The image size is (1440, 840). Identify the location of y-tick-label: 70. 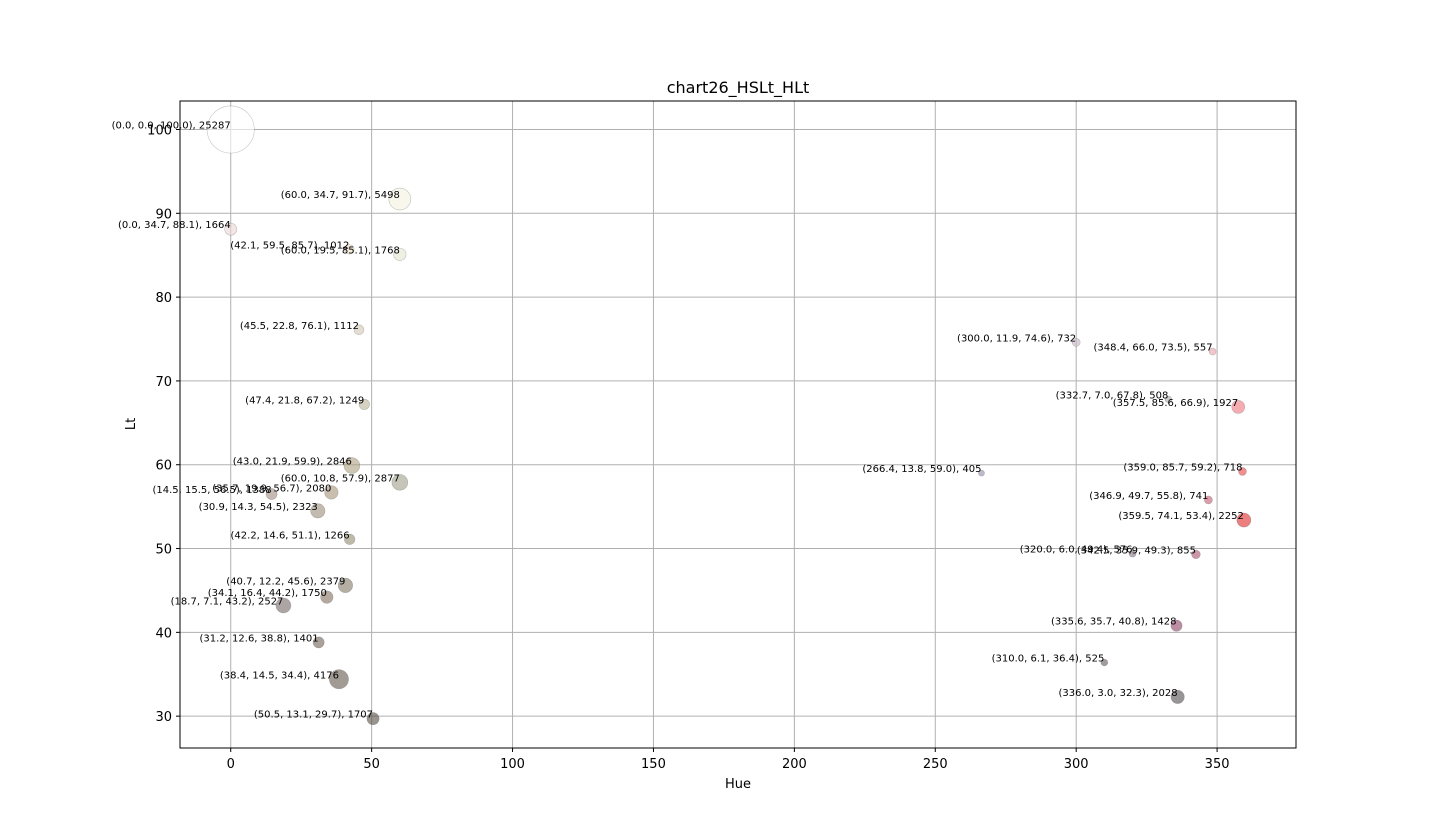
(163, 382).